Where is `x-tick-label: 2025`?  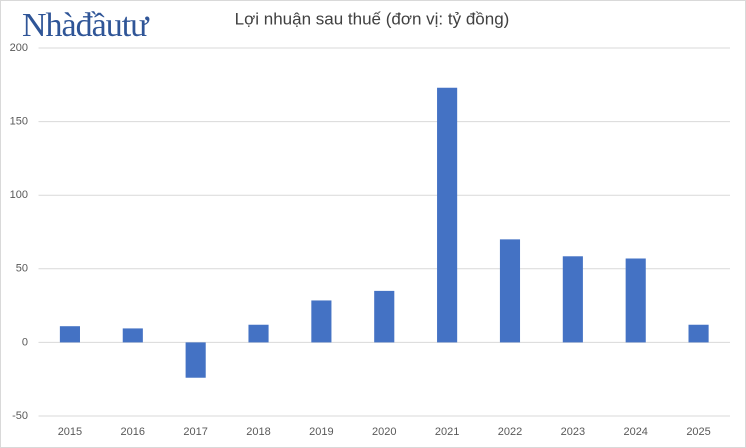 x-tick-label: 2025 is located at coordinates (698, 432).